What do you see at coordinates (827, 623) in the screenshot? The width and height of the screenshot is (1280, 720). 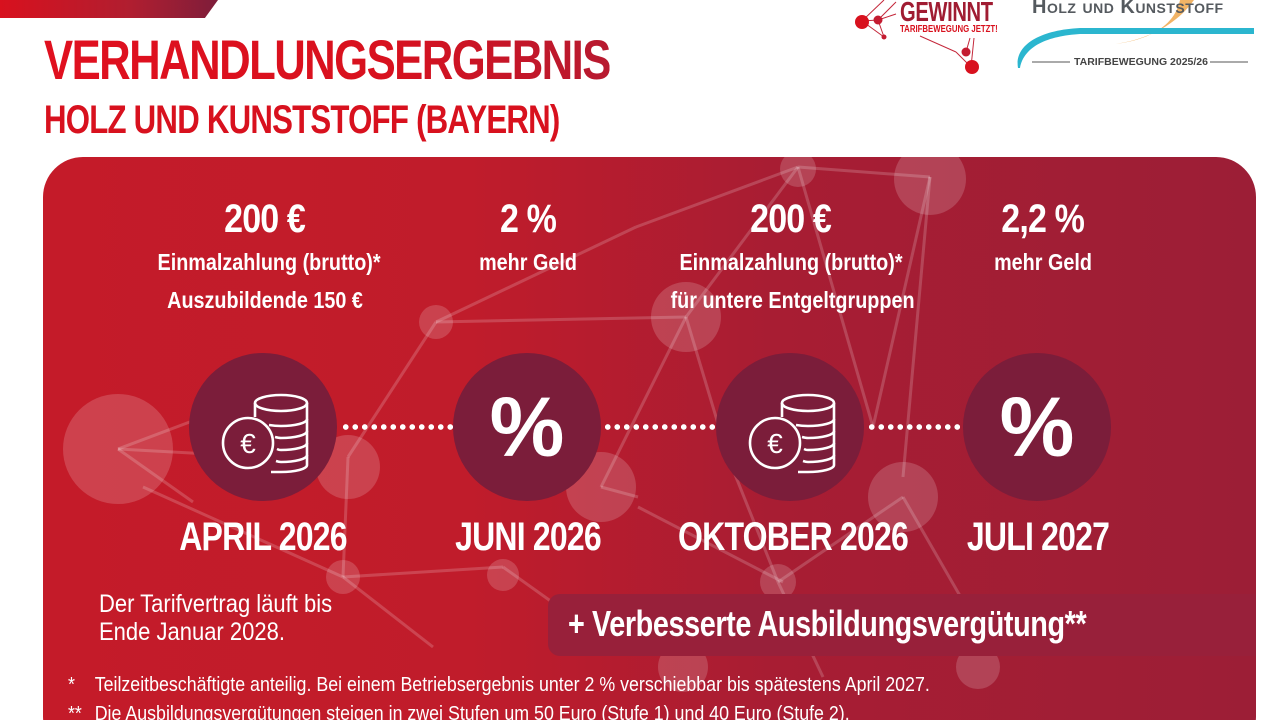 I see `highlight-text: + Verbesserte Ausbildungsvergütung**` at bounding box center [827, 623].